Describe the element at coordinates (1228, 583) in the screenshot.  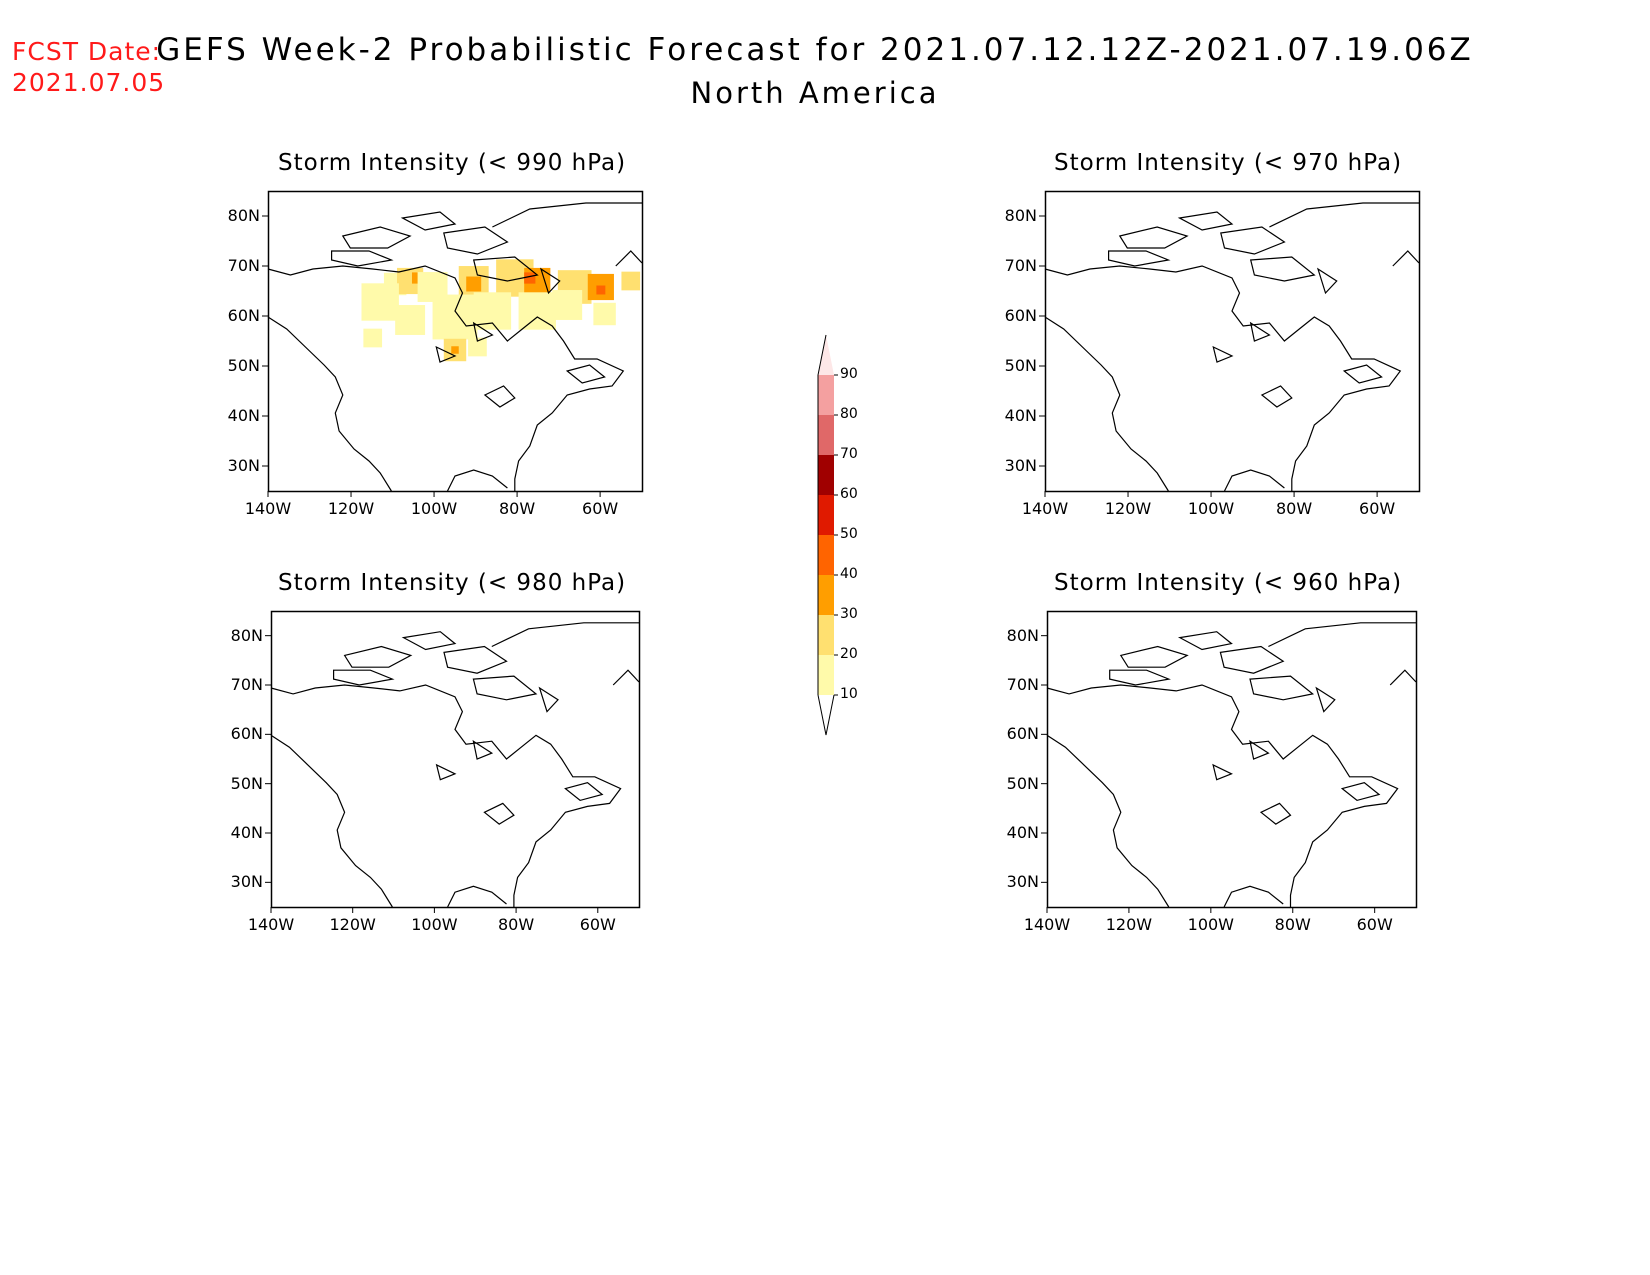
I see `panel-4-title: Storm Intensity (< 960 hPa)` at that location.